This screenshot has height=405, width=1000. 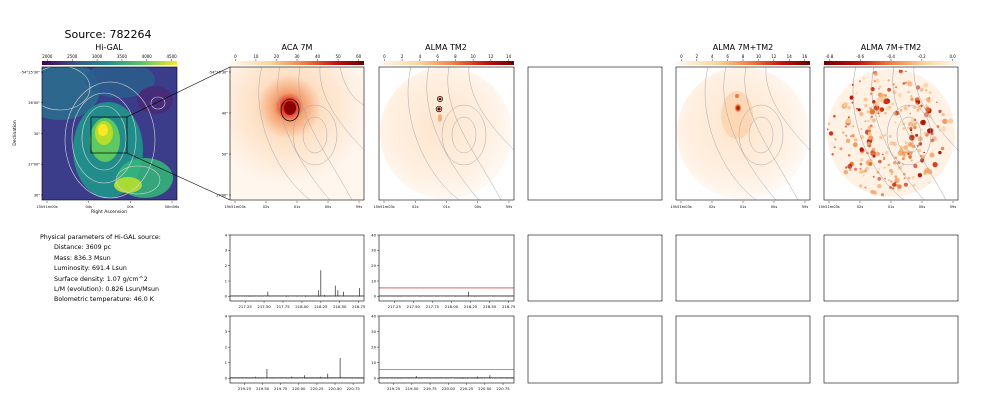 What do you see at coordinates (887, 205) in the screenshot?
I see `alma7mtm2b-x-ticks: 15h51m03s 02s 01s 00s 59s` at bounding box center [887, 205].